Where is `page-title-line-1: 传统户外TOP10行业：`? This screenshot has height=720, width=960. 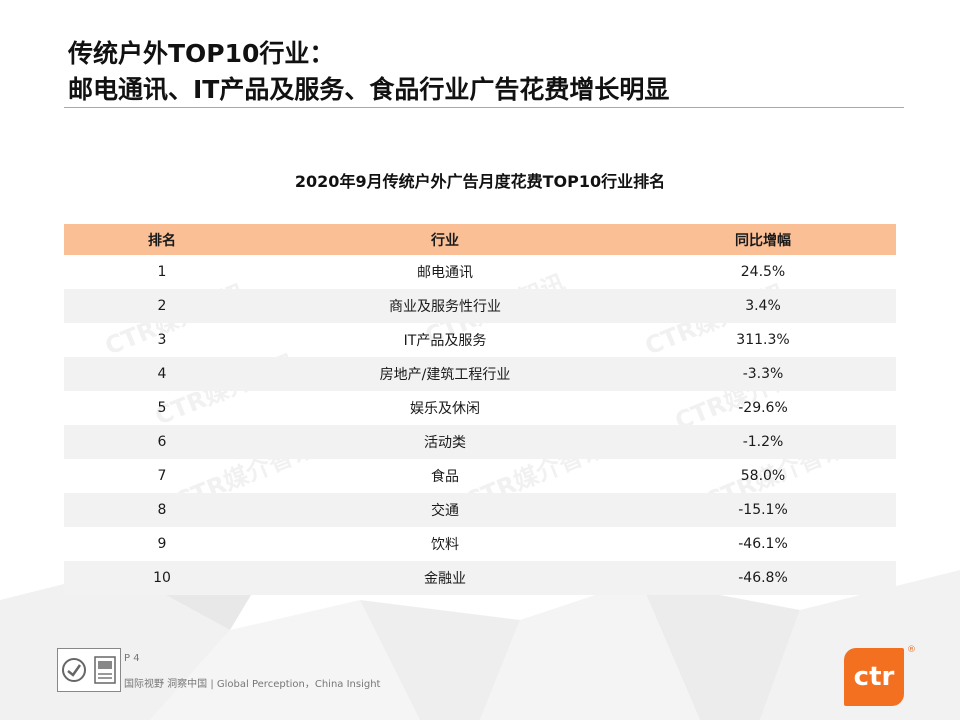
page-title-line-1: 传统户外TOP10行业： is located at coordinates (201, 53).